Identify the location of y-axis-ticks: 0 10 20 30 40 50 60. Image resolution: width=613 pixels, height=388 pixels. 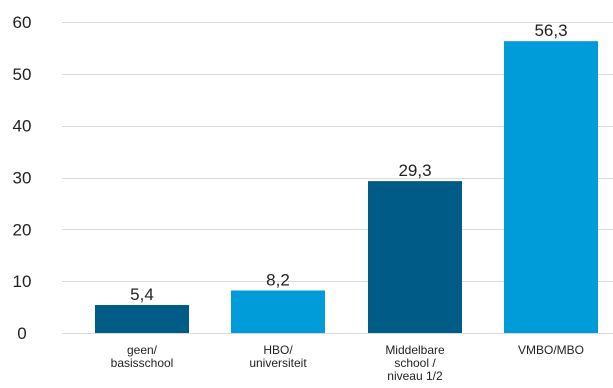
(22, 178).